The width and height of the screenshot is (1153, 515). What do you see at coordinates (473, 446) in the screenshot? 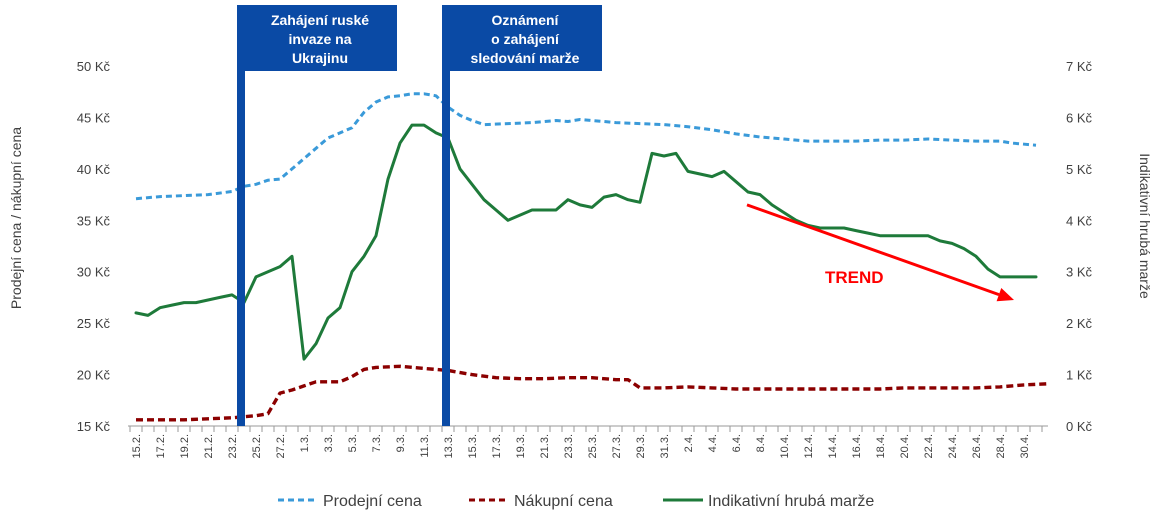
I see `x-tick-label: 15.3.` at bounding box center [473, 446].